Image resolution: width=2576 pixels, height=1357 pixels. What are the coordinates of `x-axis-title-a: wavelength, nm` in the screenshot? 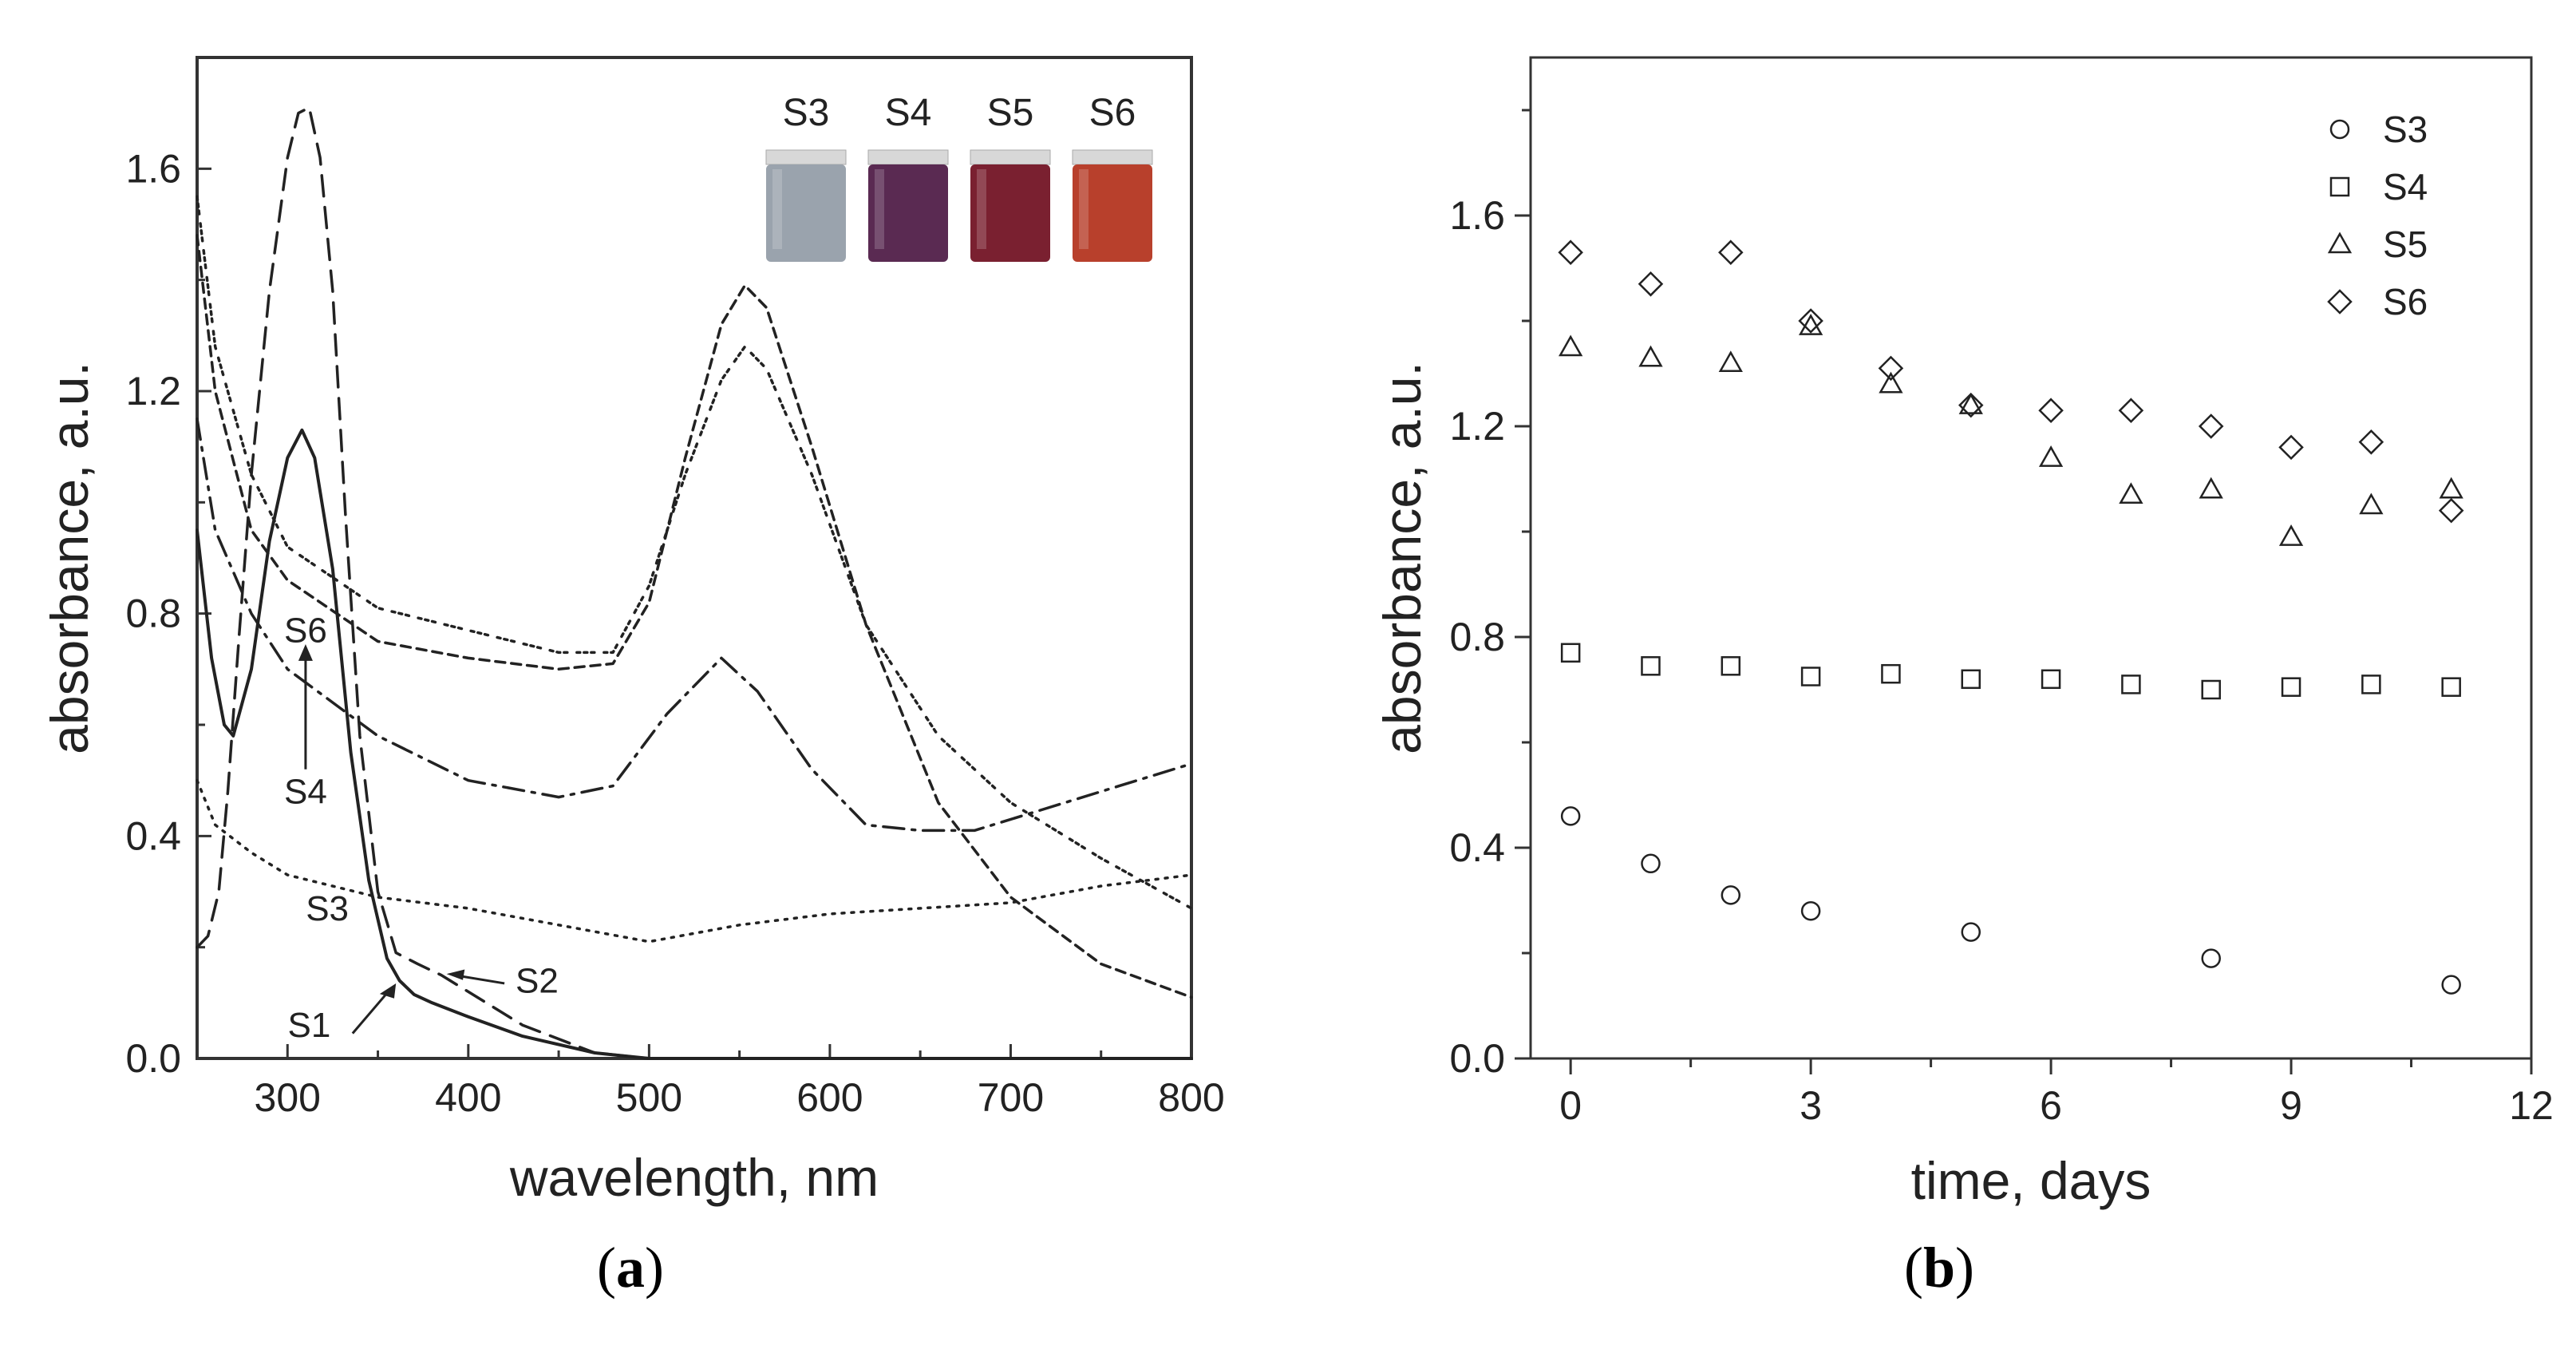 It's located at (694, 1177).